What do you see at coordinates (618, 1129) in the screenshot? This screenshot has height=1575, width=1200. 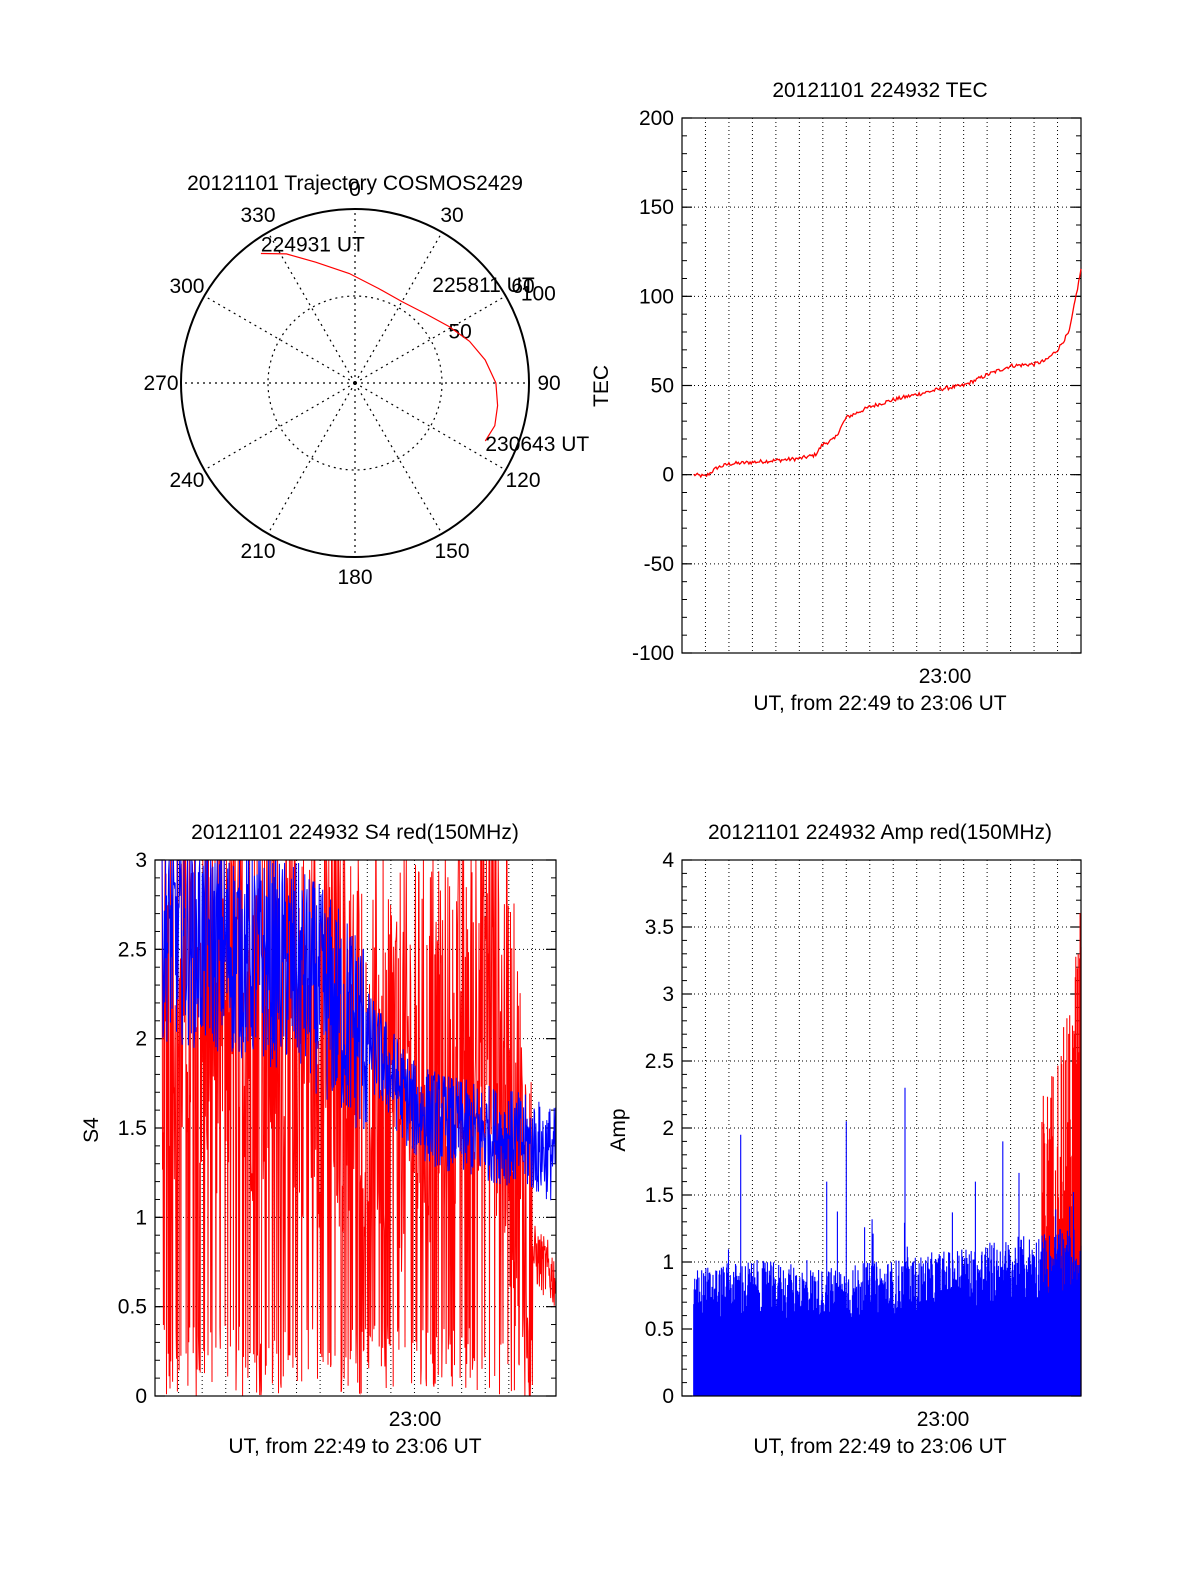 I see `amp-y-axis-label: Amp` at bounding box center [618, 1129].